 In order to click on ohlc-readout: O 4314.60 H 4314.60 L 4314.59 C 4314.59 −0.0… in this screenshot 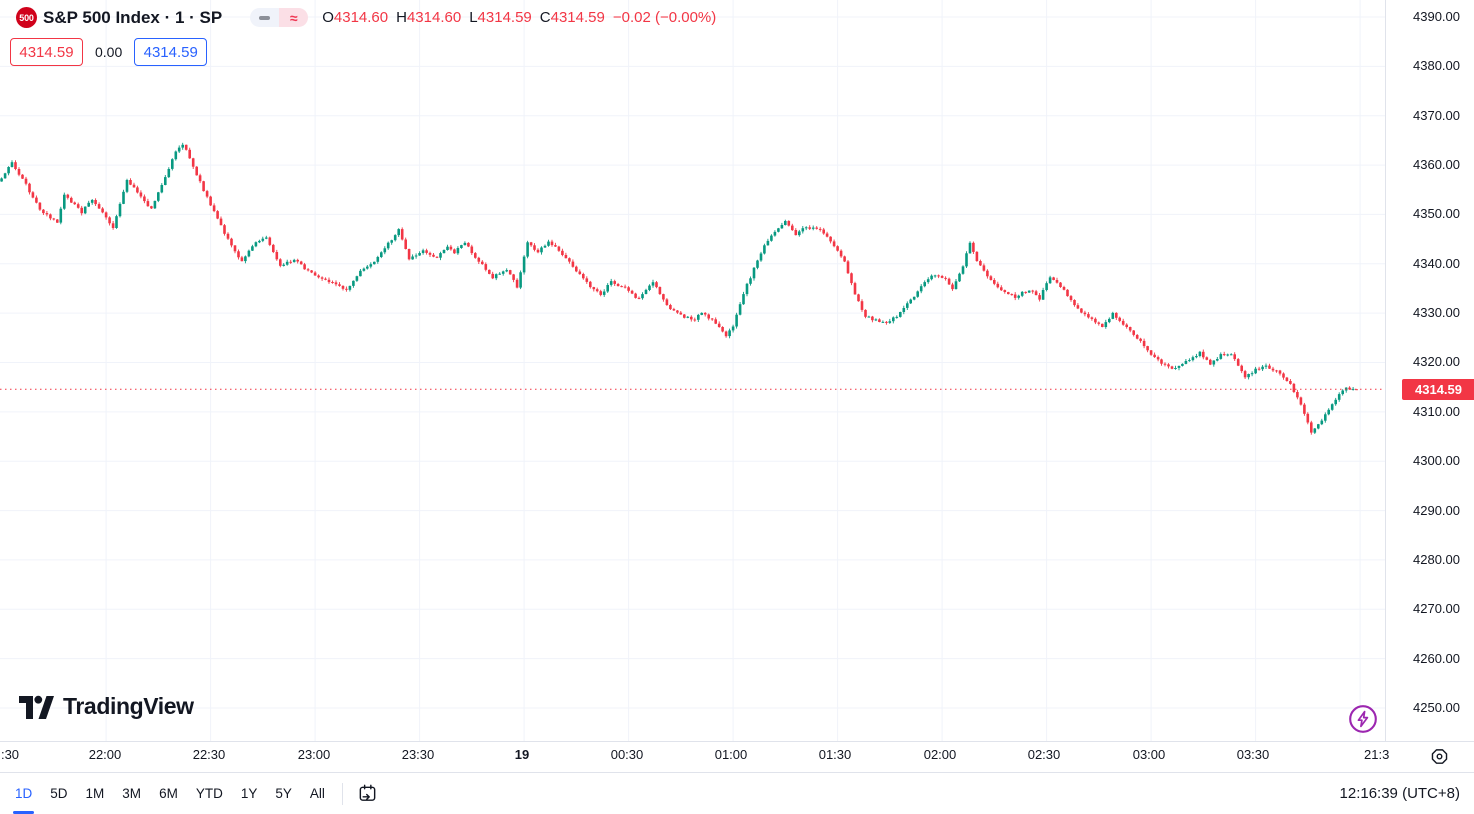, I will do `click(519, 17)`.